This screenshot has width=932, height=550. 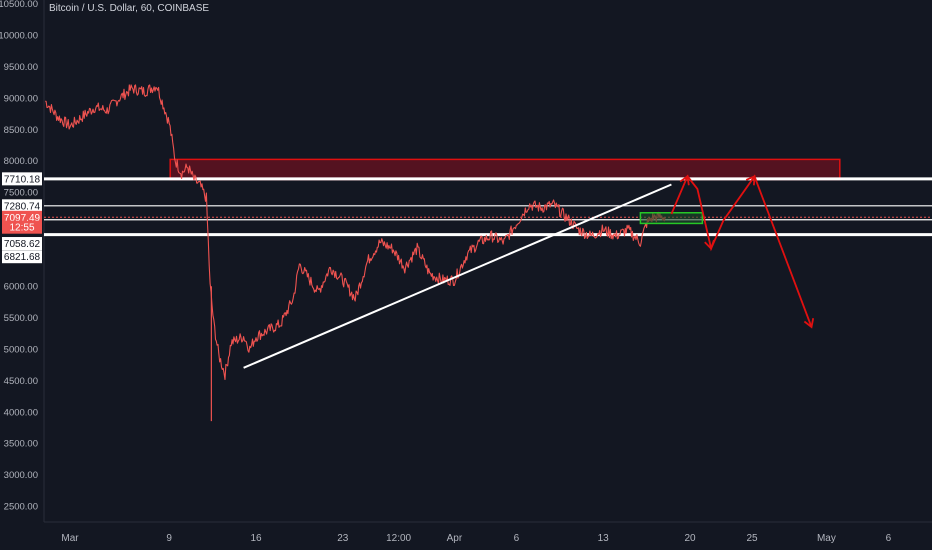 What do you see at coordinates (70, 538) in the screenshot?
I see `x-tick-label: Mar` at bounding box center [70, 538].